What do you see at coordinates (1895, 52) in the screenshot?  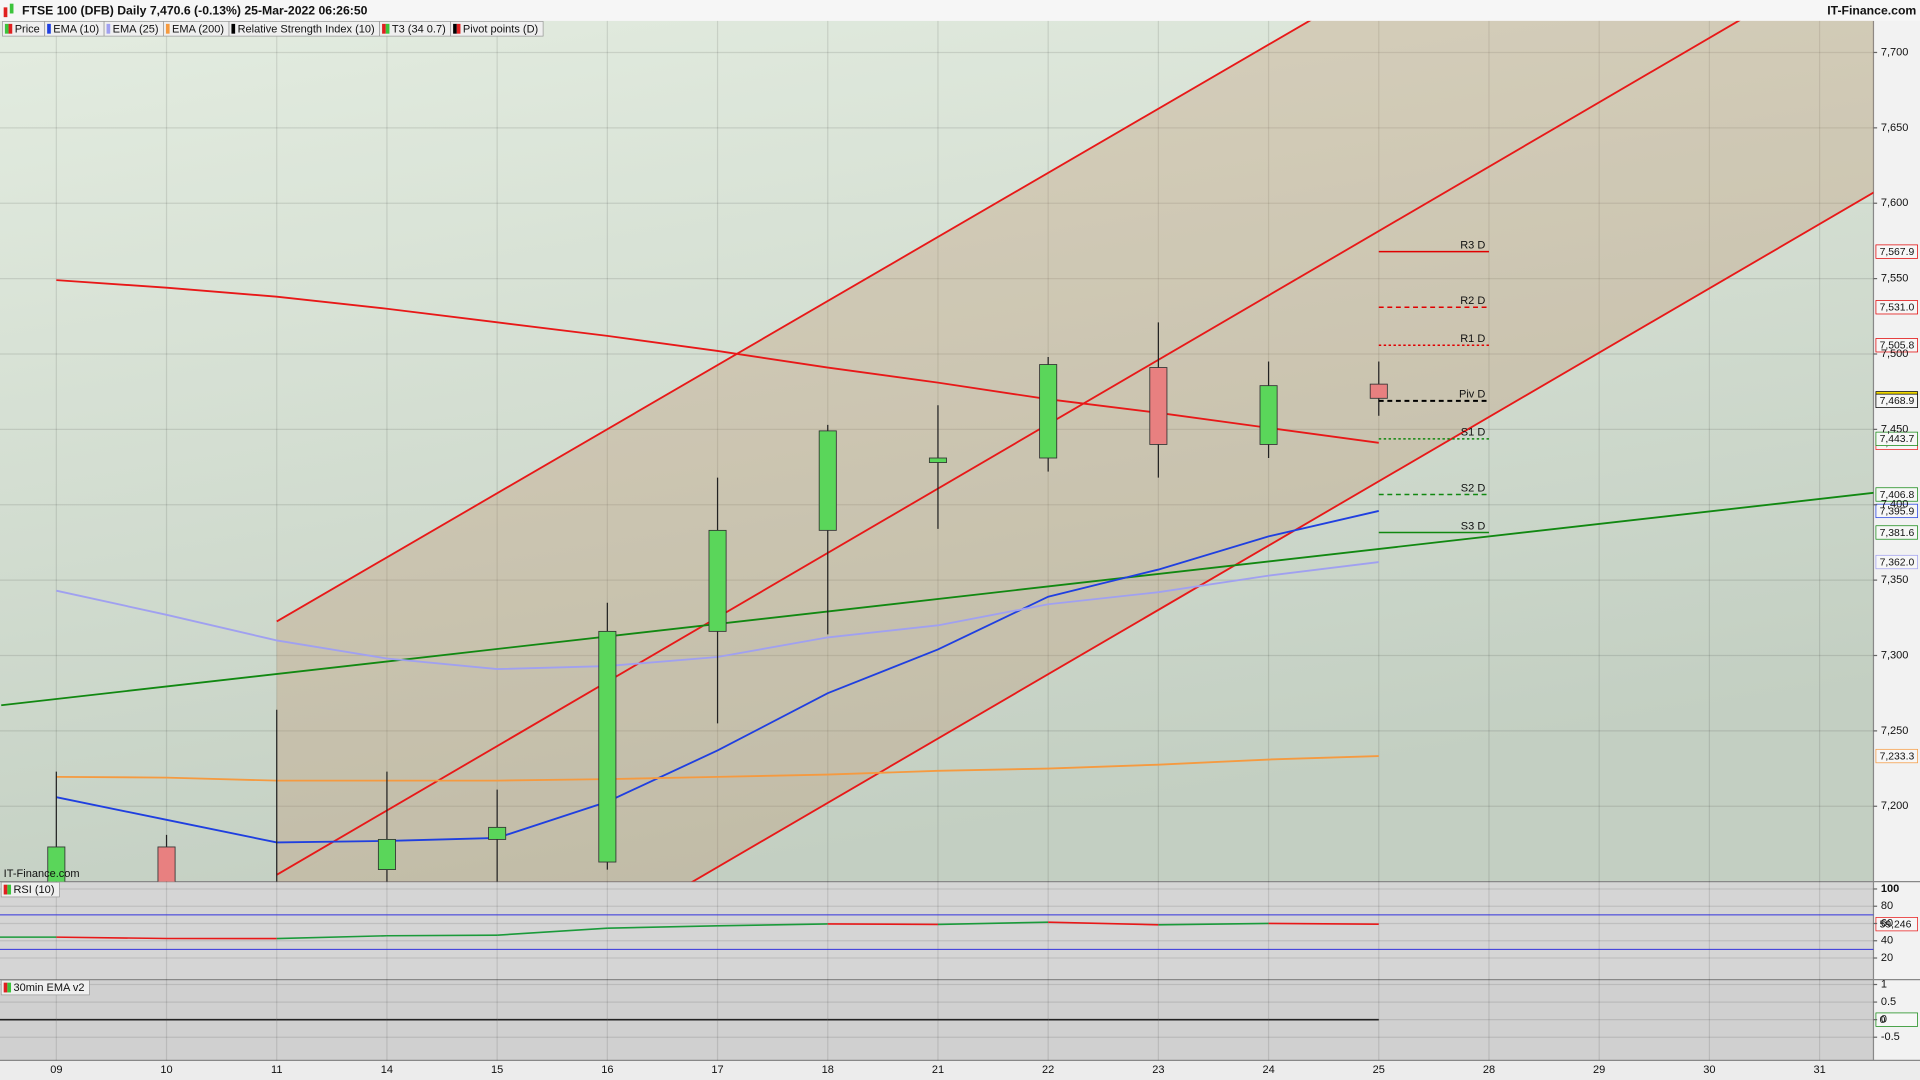 I see `y-tick-label: 7,700` at bounding box center [1895, 52].